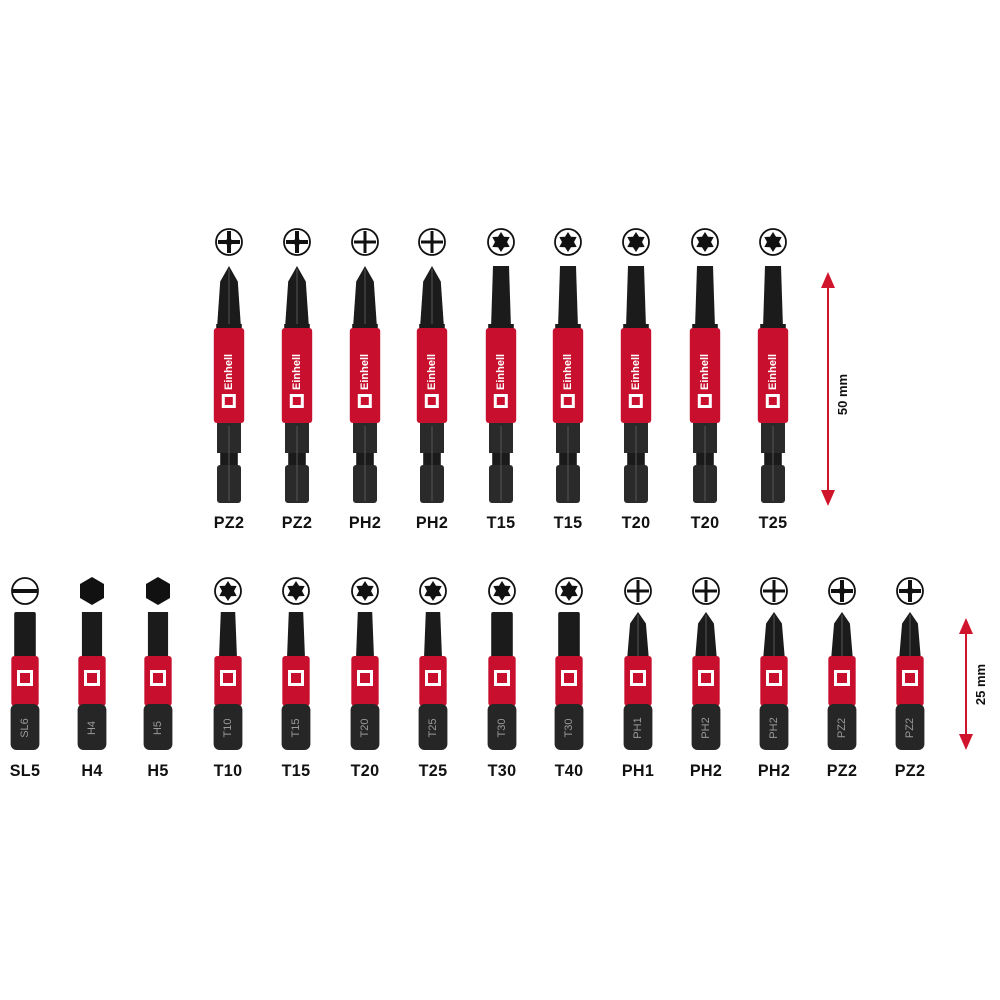 This screenshot has height=1000, width=1000. What do you see at coordinates (296, 770) in the screenshot?
I see `short-bit-label: T15` at bounding box center [296, 770].